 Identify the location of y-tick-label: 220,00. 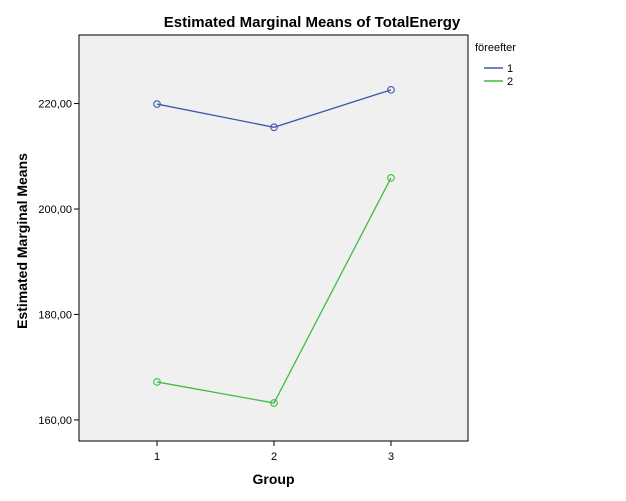
(55, 105).